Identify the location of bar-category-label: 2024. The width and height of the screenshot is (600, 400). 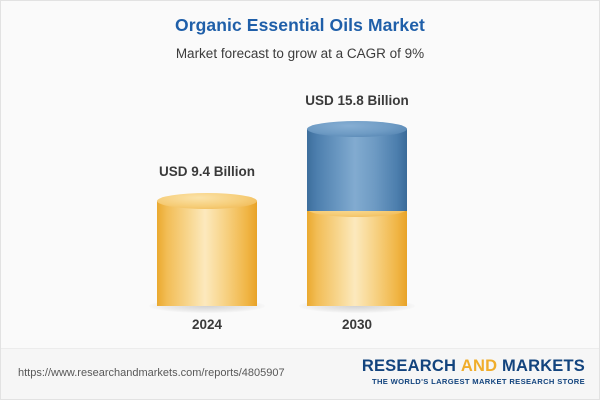
(207, 324).